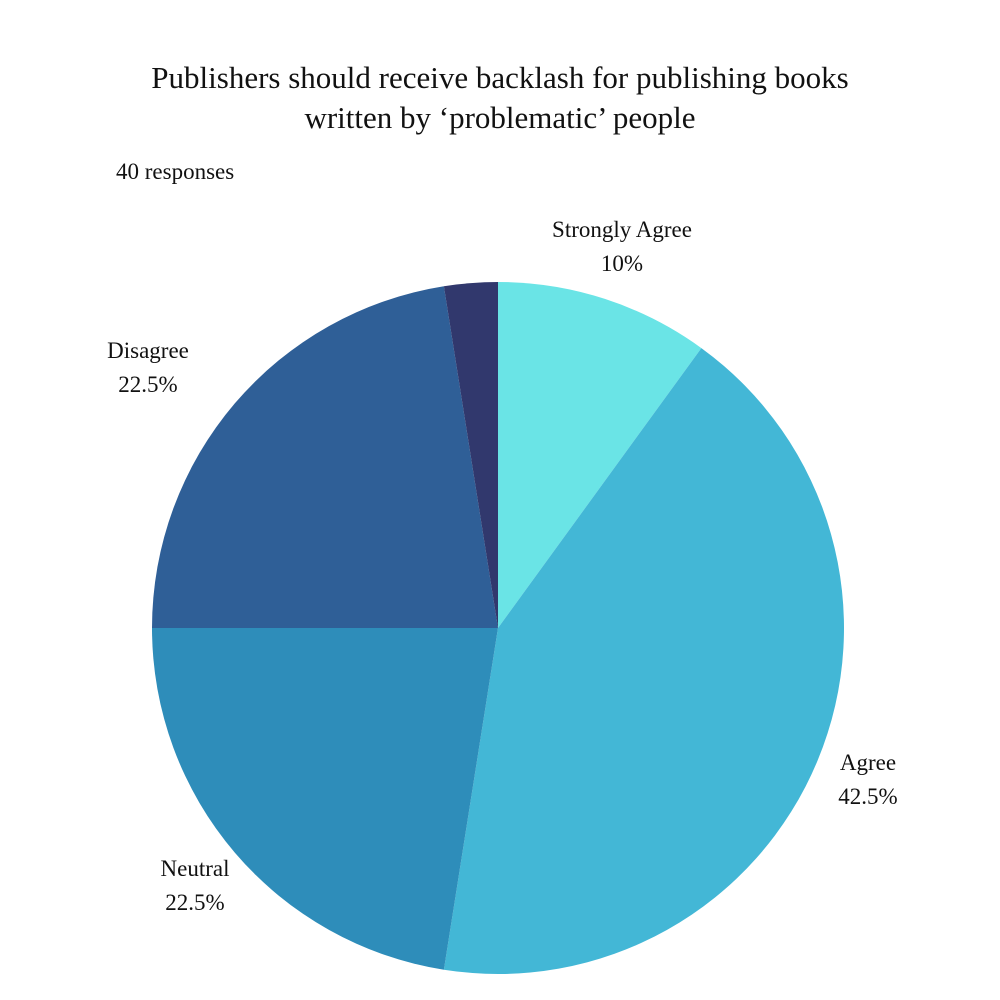 This screenshot has height=1000, width=1000. What do you see at coordinates (470, 455) in the screenshot?
I see `pie-slice-unlabeled` at bounding box center [470, 455].